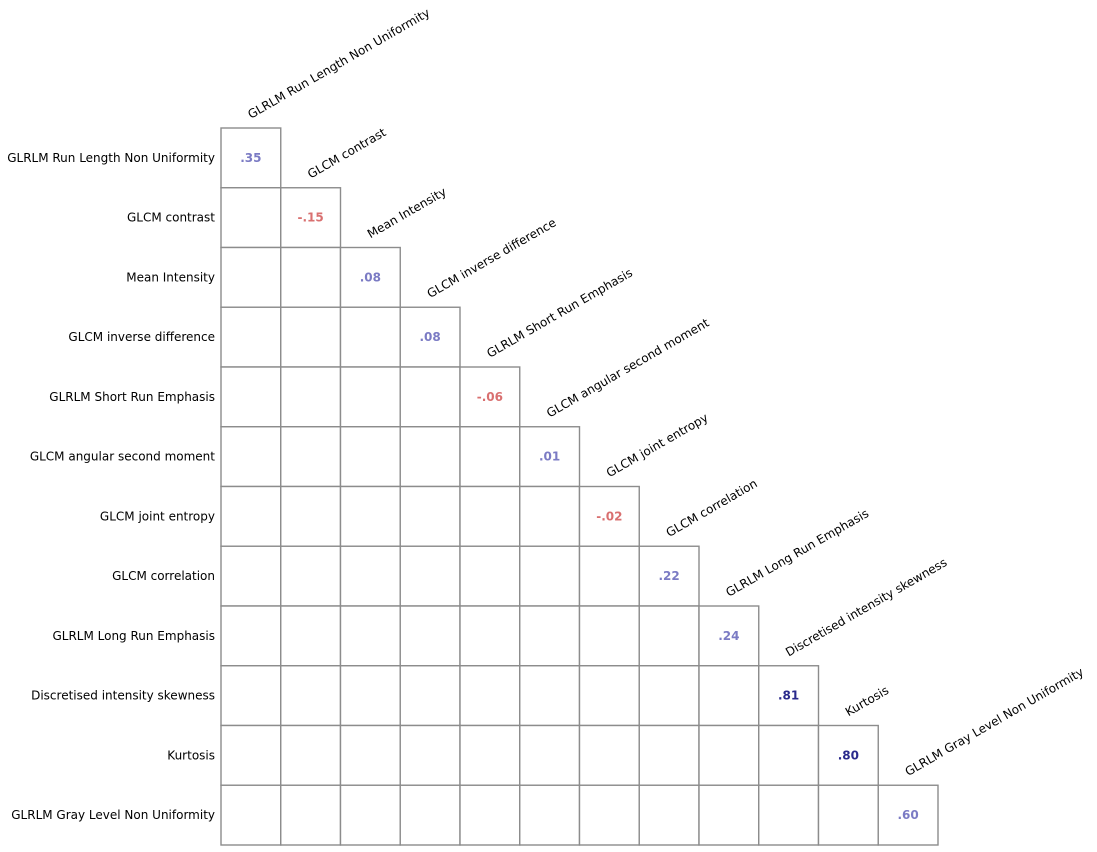 The height and width of the screenshot is (852, 1097). Describe the element at coordinates (163, 576) in the screenshot. I see `row-label: GLCM correlation` at that location.